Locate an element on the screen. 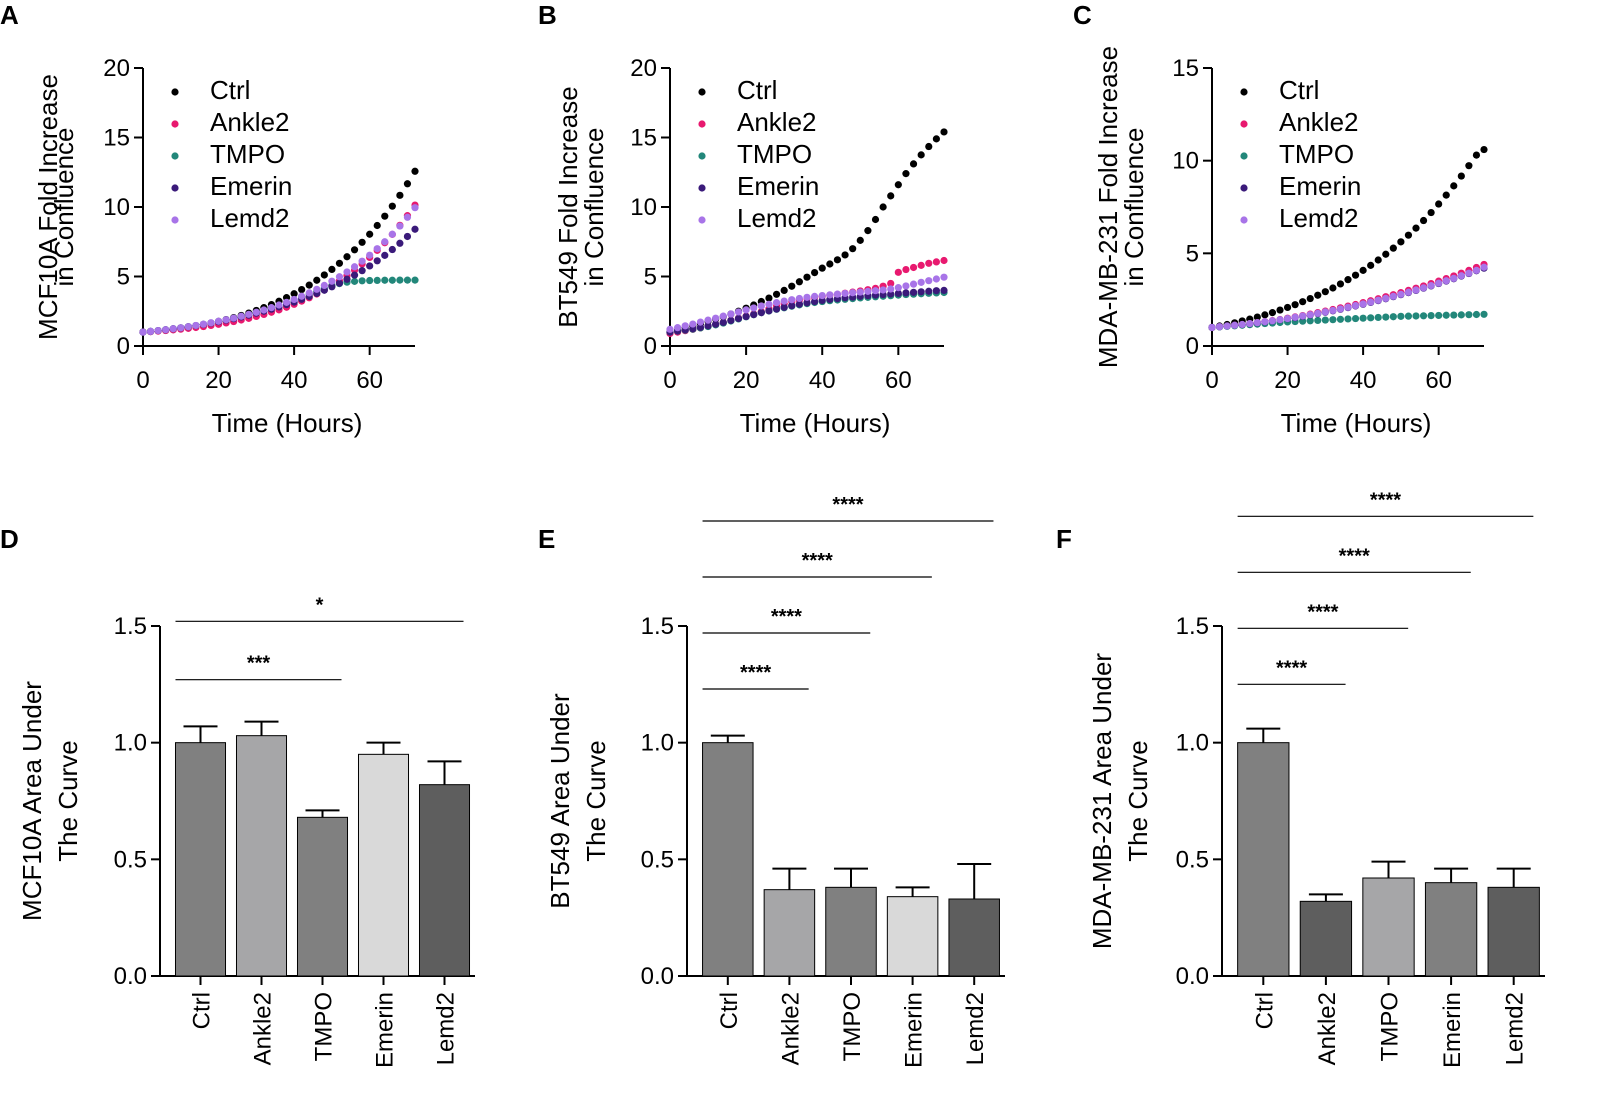  y-tick-label: 0.5 is located at coordinates (130, 859).